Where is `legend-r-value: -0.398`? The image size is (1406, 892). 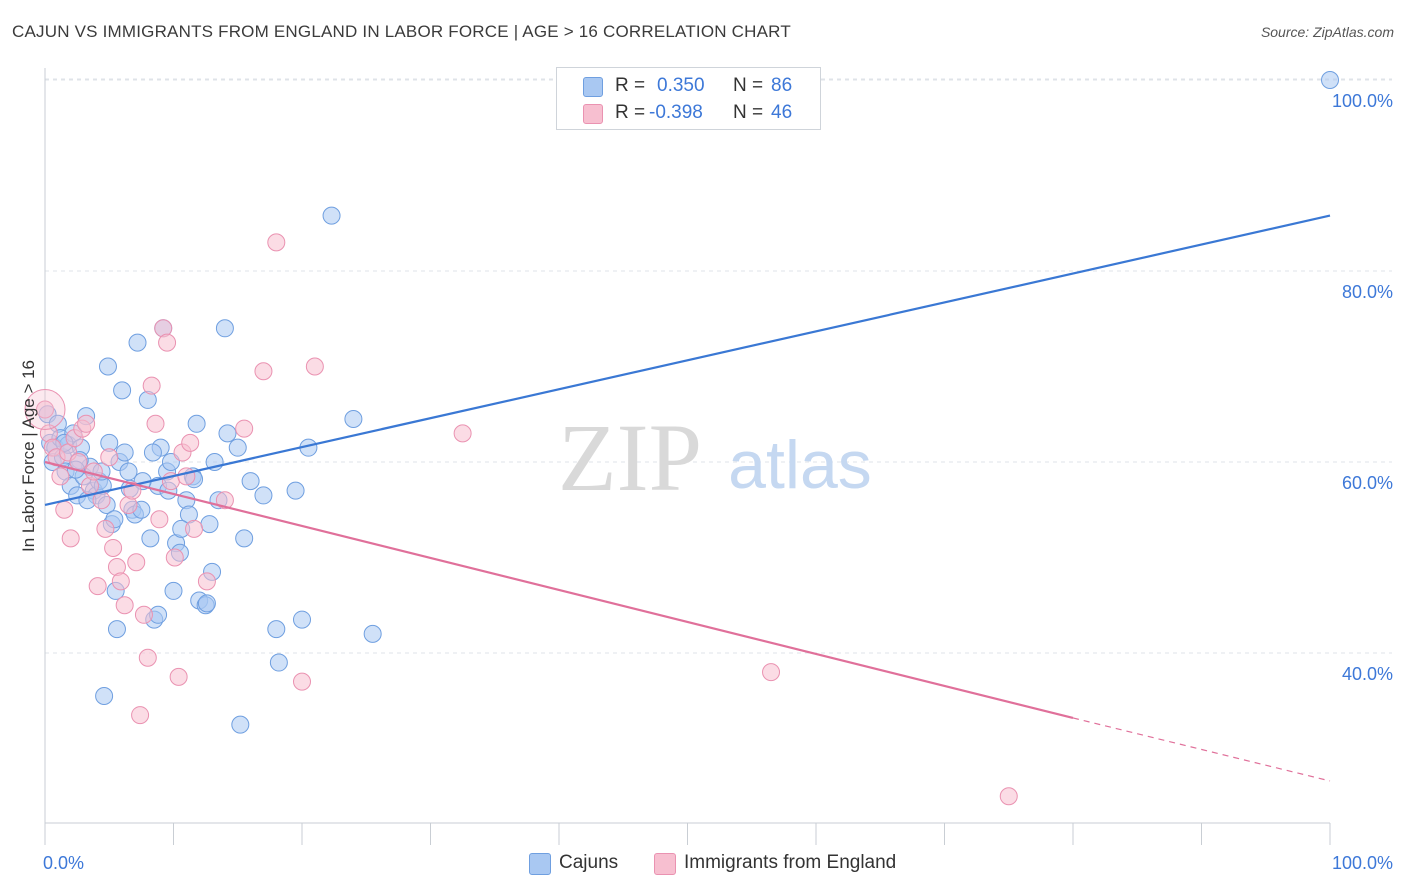
legend-r-value: -0.398 is located at coordinates (676, 112).